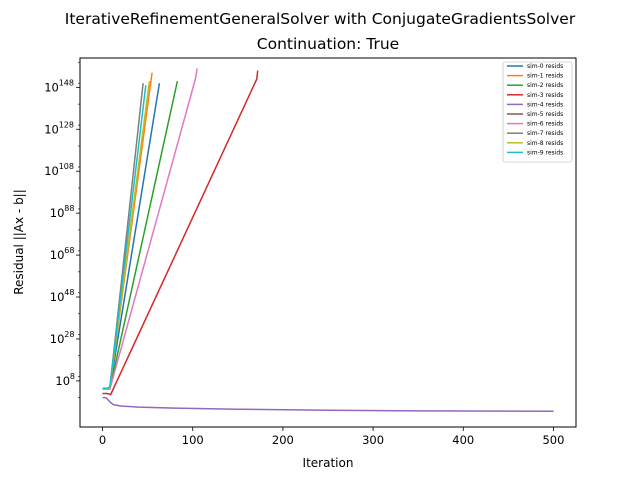  Describe the element at coordinates (69, 292) in the screenshot. I see `y-tick-exponent: 48` at that location.